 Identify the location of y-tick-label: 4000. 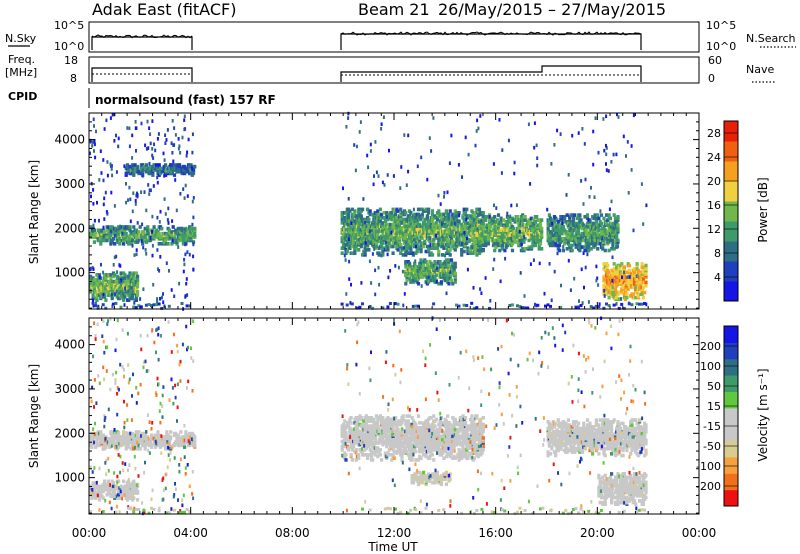
(69, 140).